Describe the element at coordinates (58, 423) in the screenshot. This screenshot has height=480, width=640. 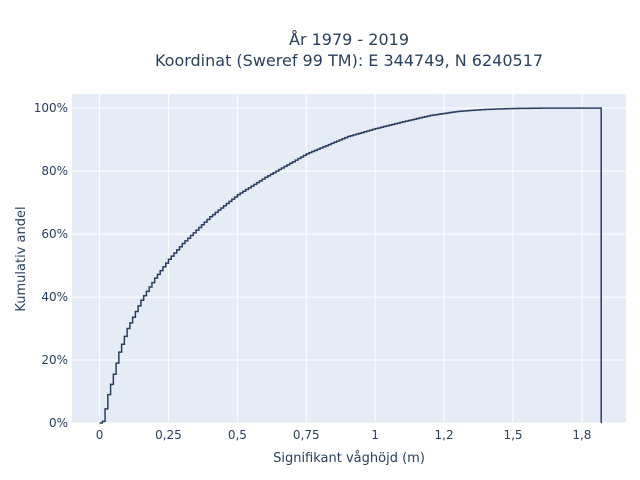
I see `y-tick-label: 0%` at that location.